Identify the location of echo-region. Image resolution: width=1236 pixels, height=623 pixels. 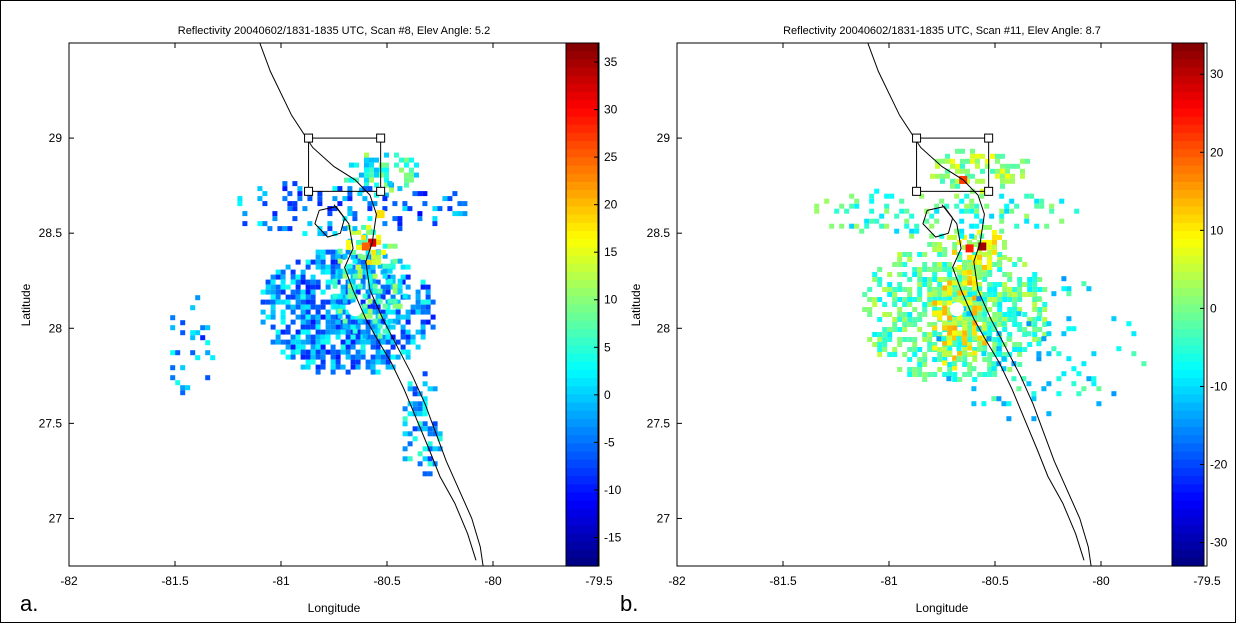
(348, 312).